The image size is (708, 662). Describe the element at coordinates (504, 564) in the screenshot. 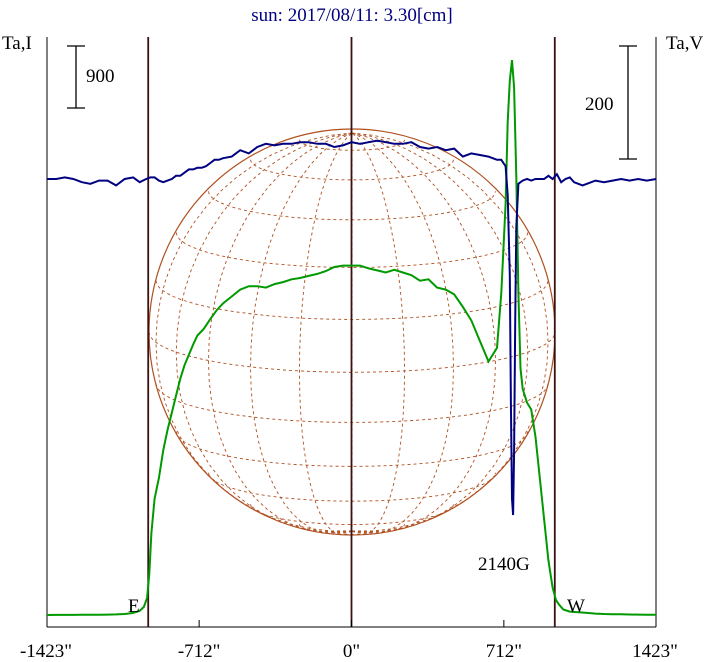

I see `annotation-2140G: 2140G` at that location.